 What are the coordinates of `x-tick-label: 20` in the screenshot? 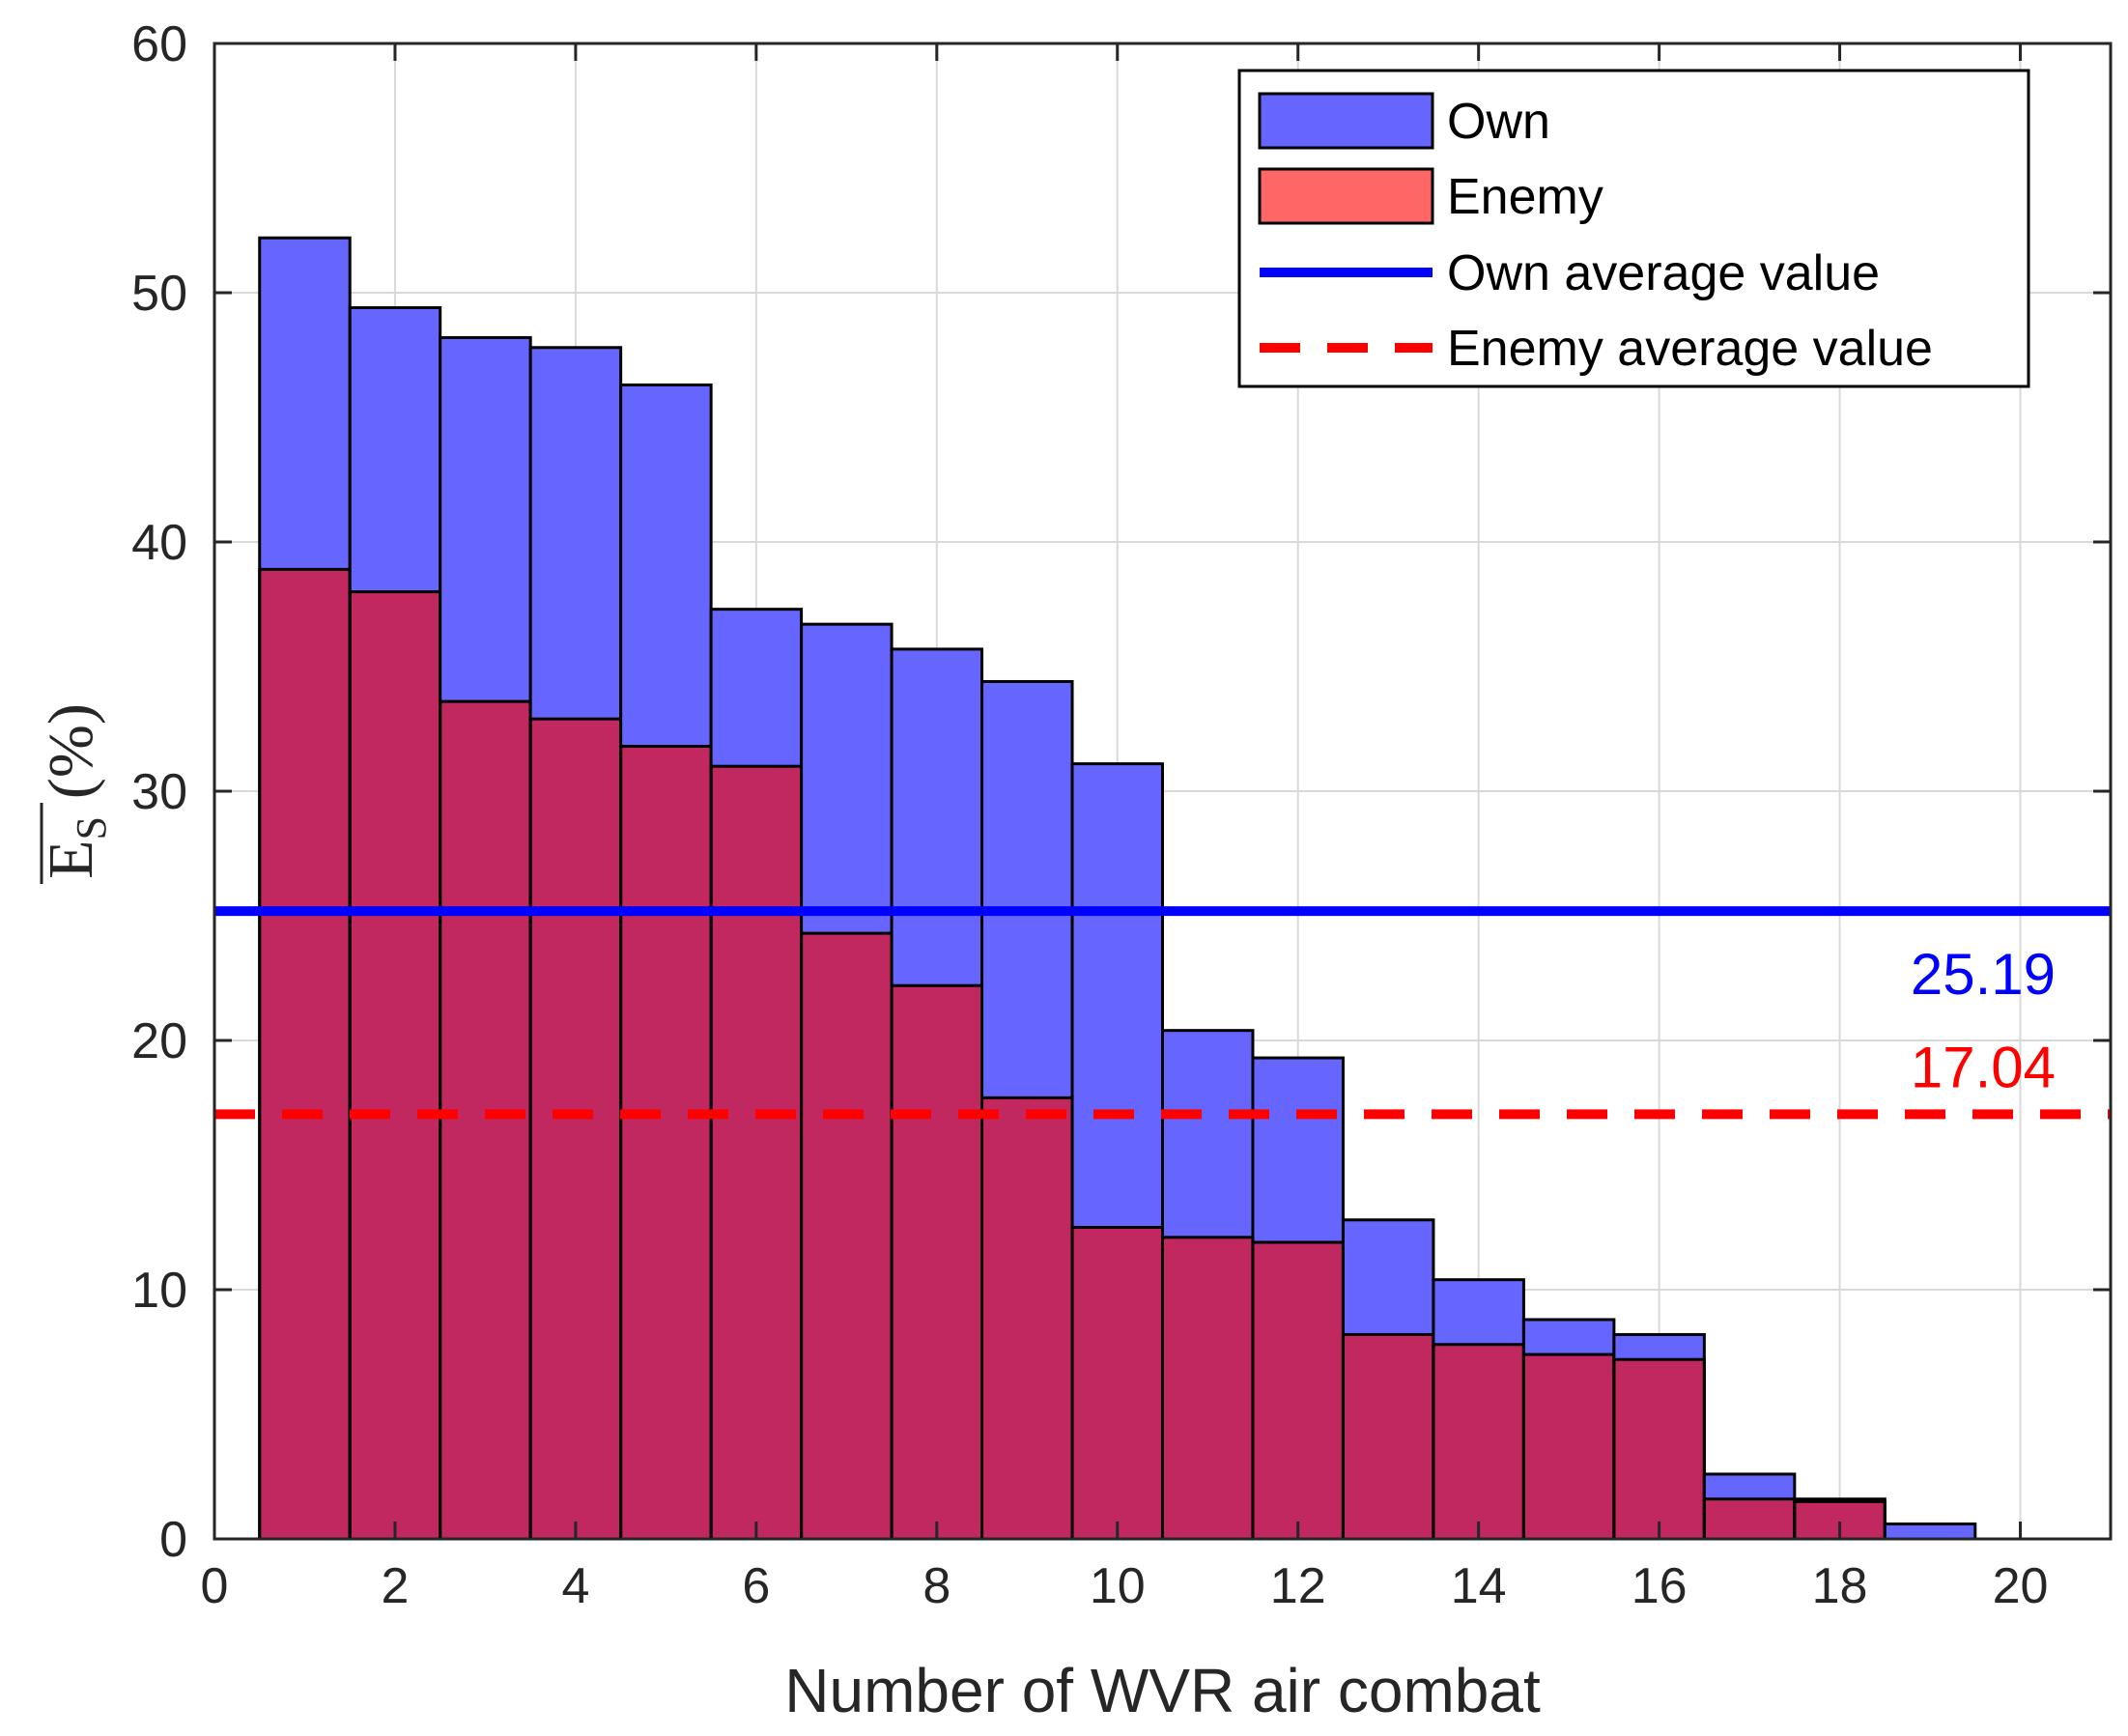 It's located at (2021, 1586).